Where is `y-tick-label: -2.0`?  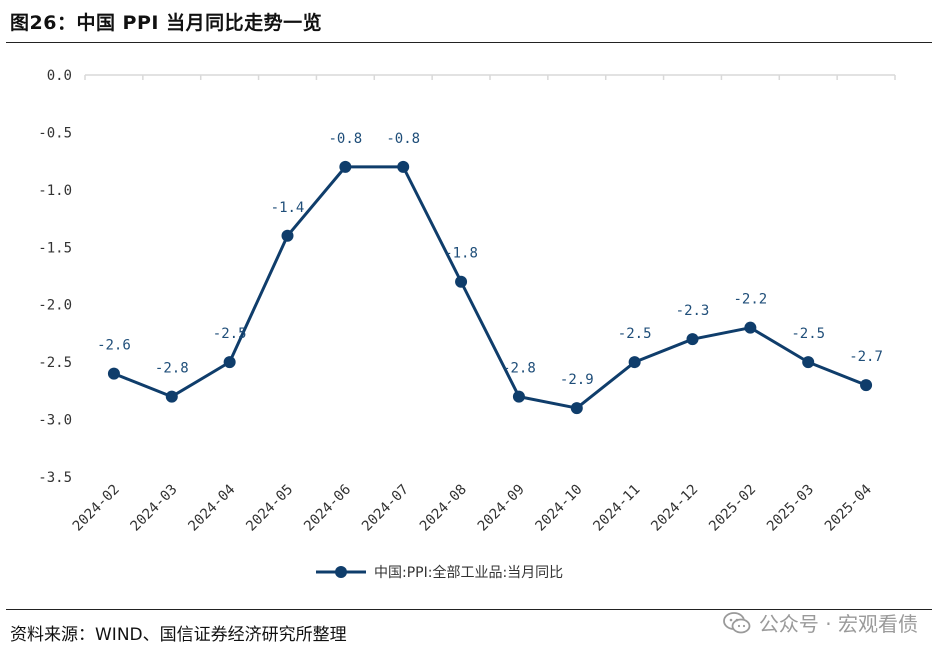 y-tick-label: -2.0 is located at coordinates (55, 306).